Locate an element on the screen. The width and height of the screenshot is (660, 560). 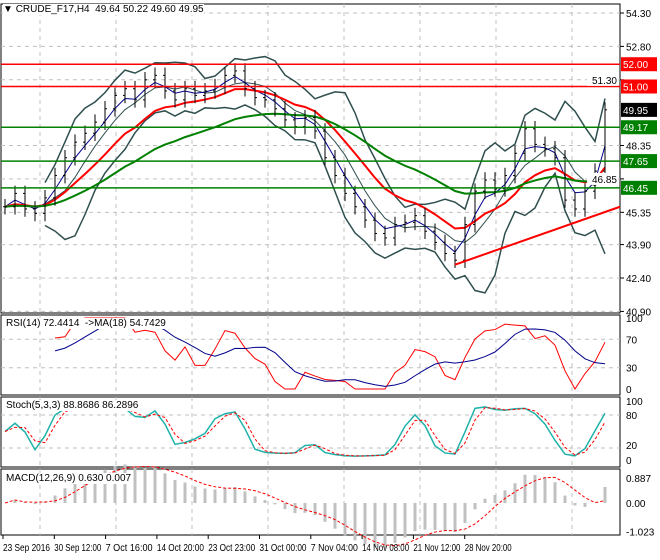
ohlc-label: 49.64 50.22 49.60 49.95 is located at coordinates (149, 9).